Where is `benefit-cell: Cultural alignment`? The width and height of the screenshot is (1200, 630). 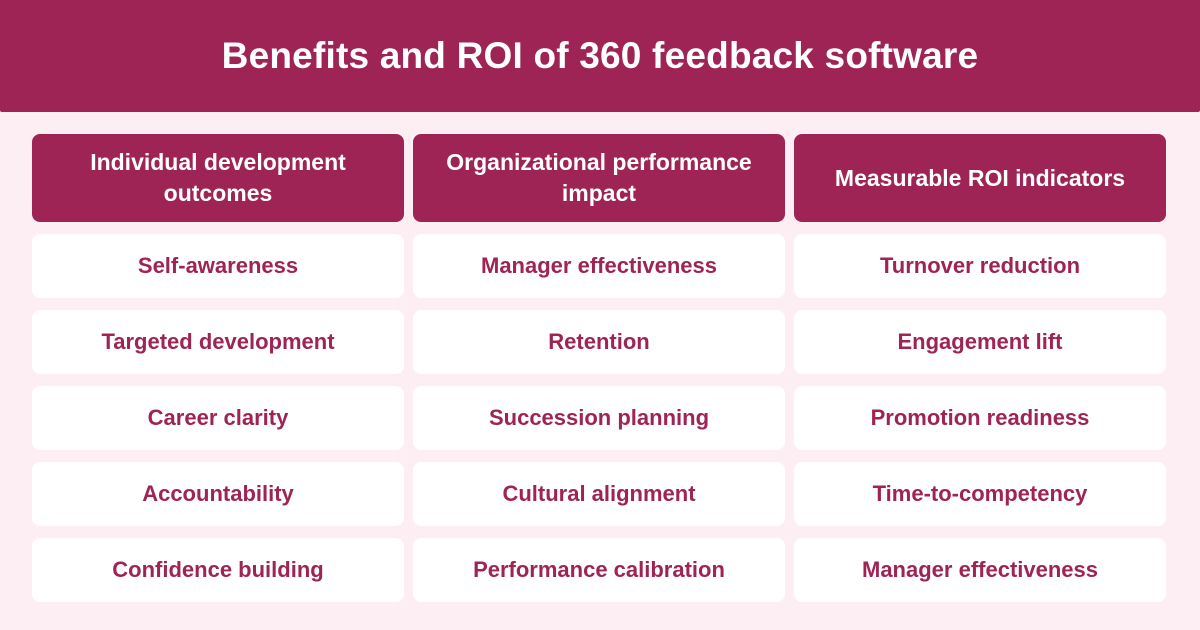 benefit-cell: Cultural alignment is located at coordinates (599, 494).